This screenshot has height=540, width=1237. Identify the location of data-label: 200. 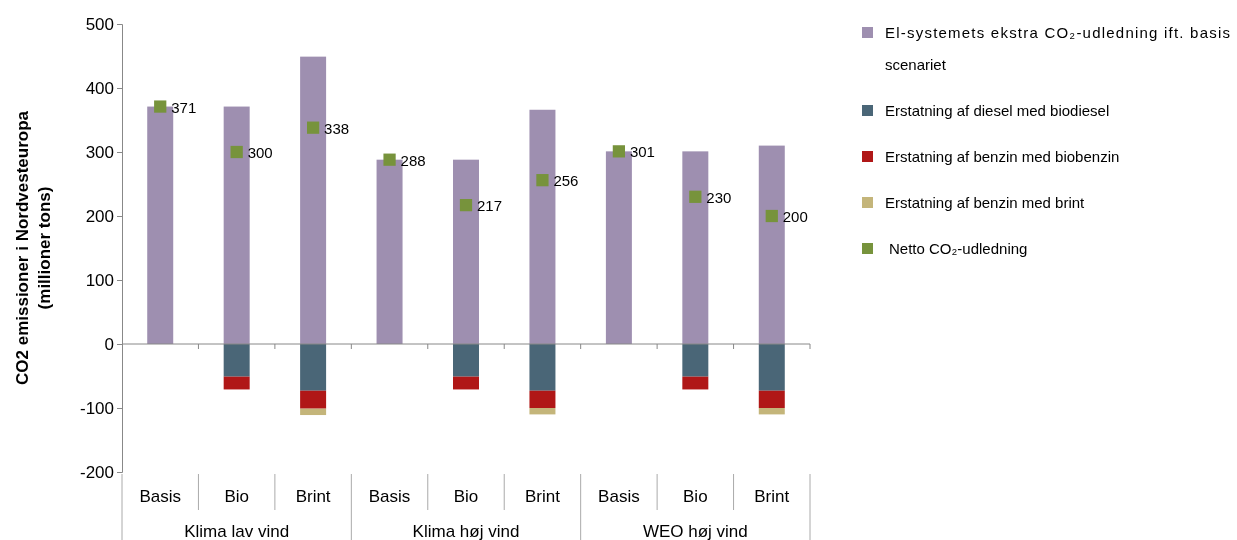
(795, 216).